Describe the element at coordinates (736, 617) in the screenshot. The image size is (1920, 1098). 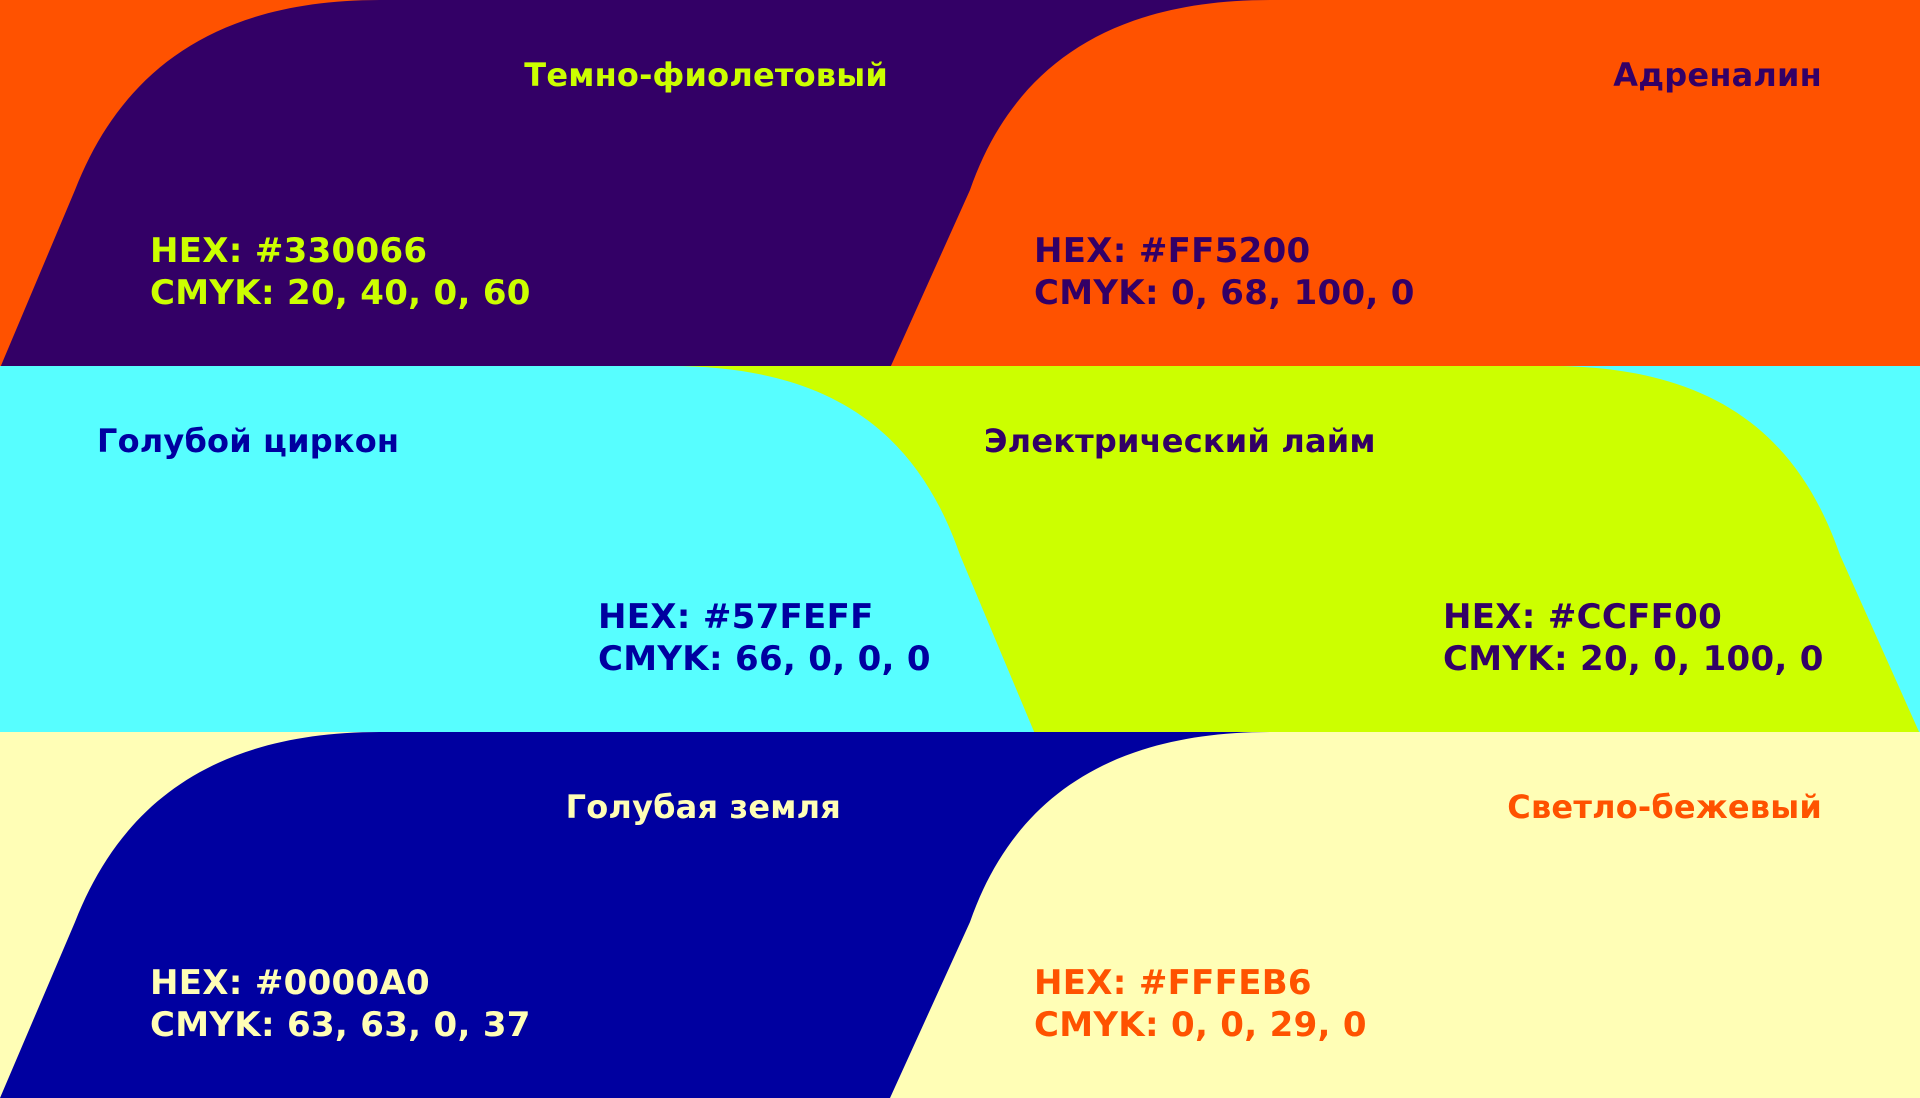
I see `zircon-hex: HEX: #57FEFF` at that location.